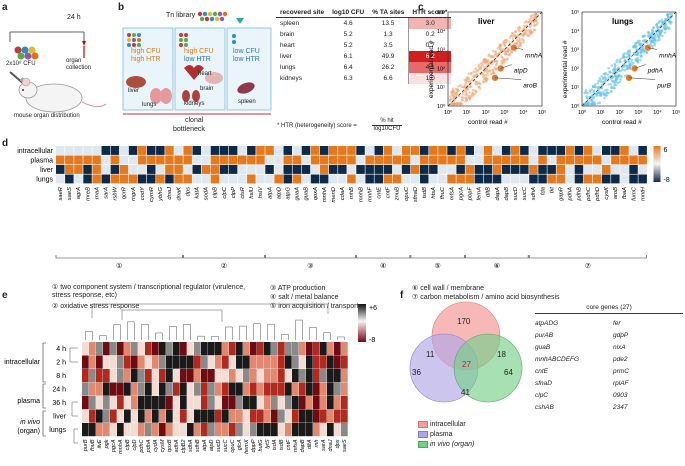 This screenshot has width=685, height=466. I want to click on core-gene: mnhABCDEFG, so click(557, 359).